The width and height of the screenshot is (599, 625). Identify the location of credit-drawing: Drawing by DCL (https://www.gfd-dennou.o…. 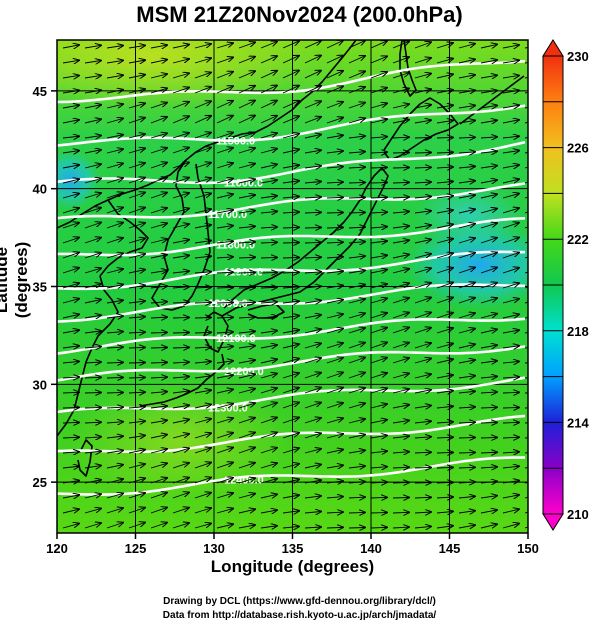
(299, 601).